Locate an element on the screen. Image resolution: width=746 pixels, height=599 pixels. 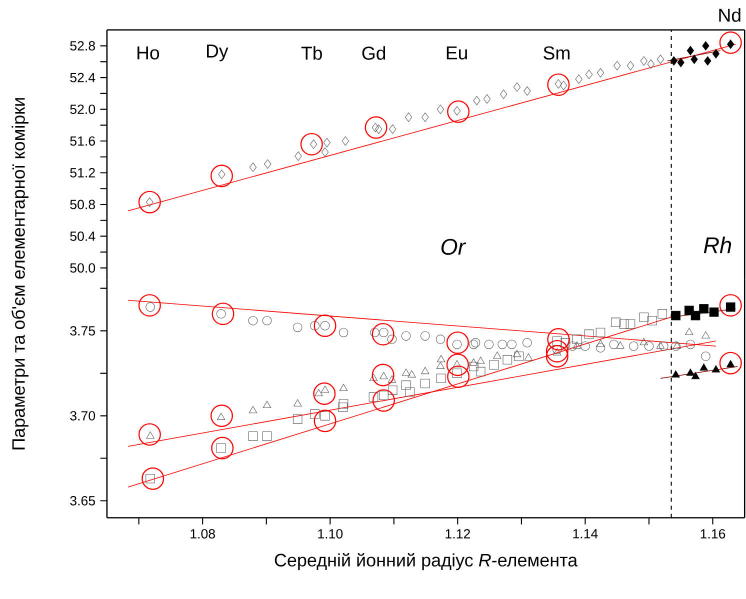
annotation: Tb is located at coordinates (311, 53).